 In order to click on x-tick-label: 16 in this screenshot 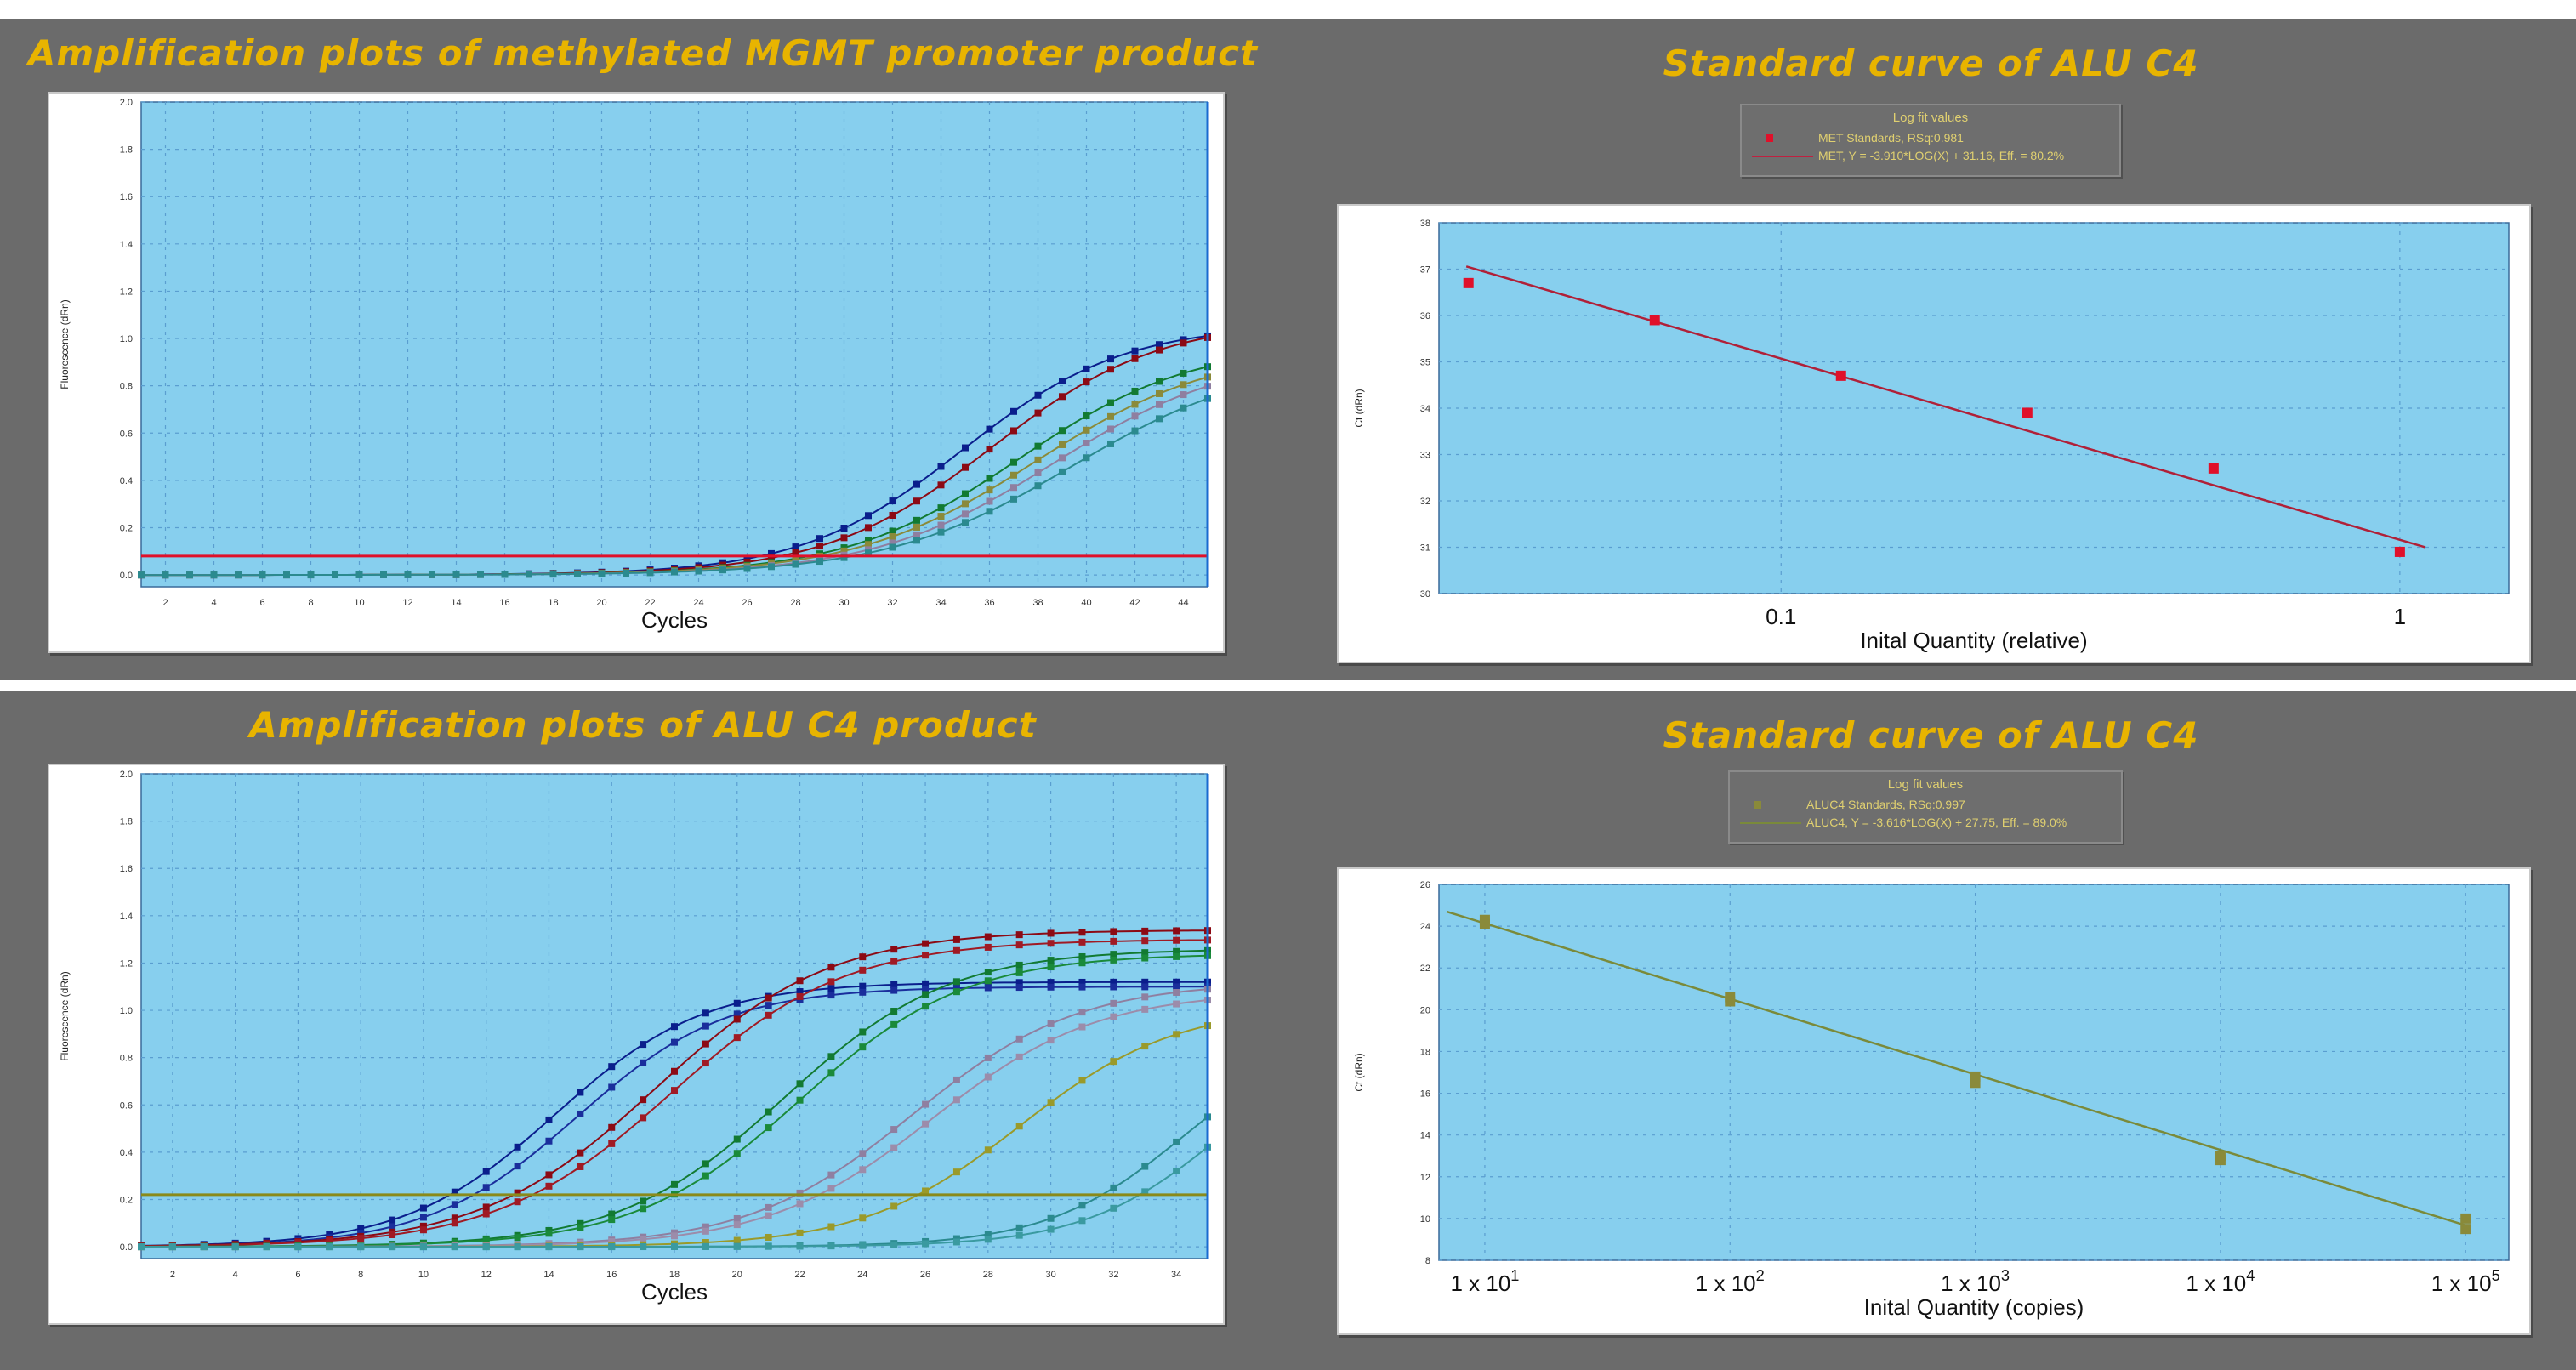, I will do `click(611, 1275)`.